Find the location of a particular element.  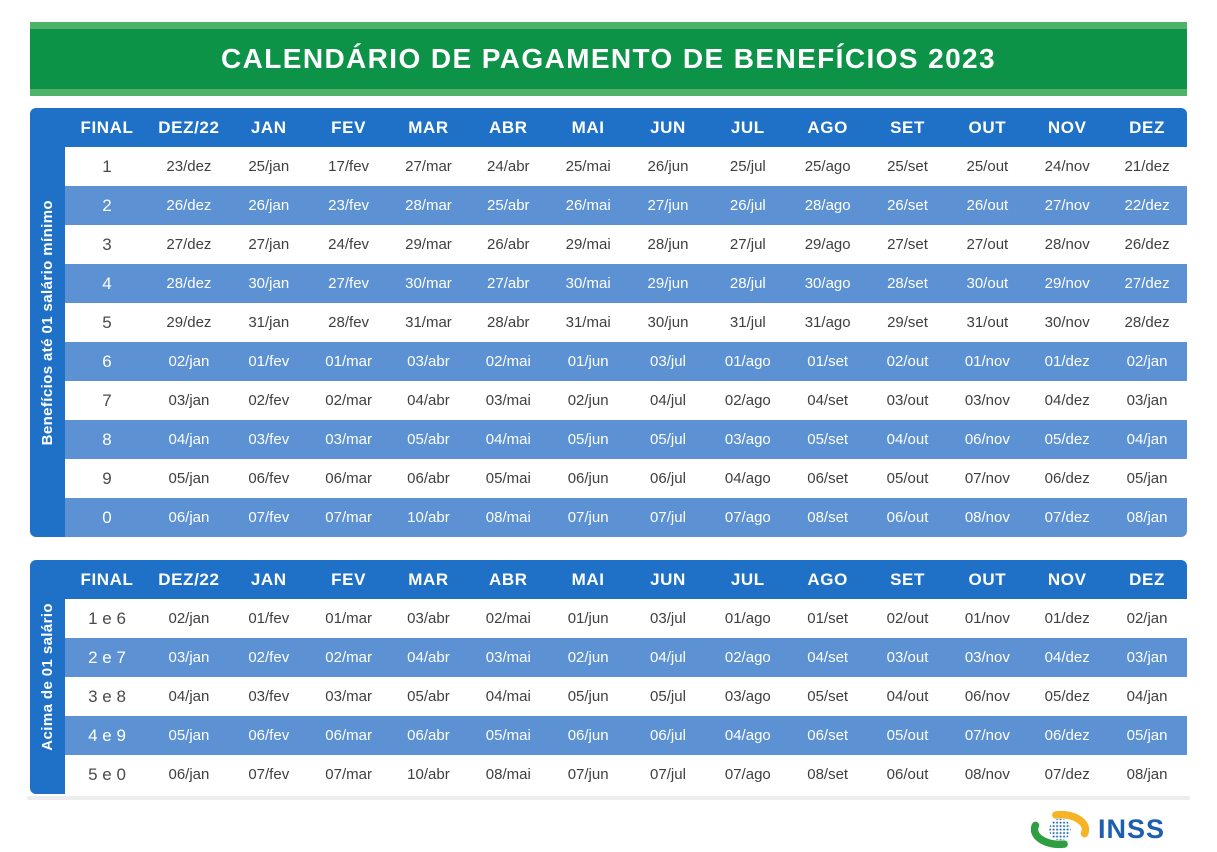

date-cell: 25/set is located at coordinates (907, 166).